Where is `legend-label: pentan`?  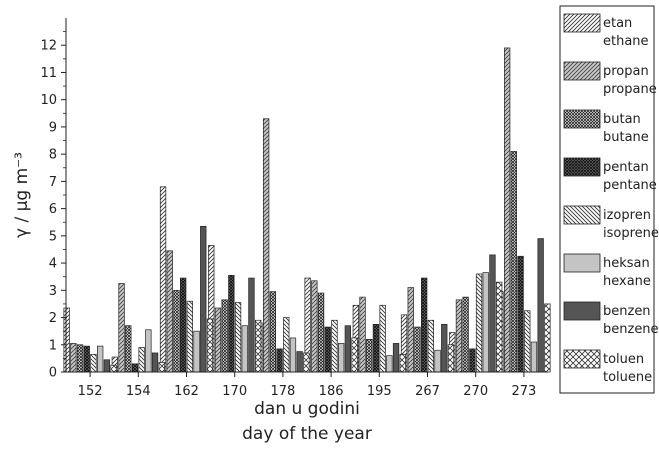
legend-label: pentan is located at coordinates (626, 167).